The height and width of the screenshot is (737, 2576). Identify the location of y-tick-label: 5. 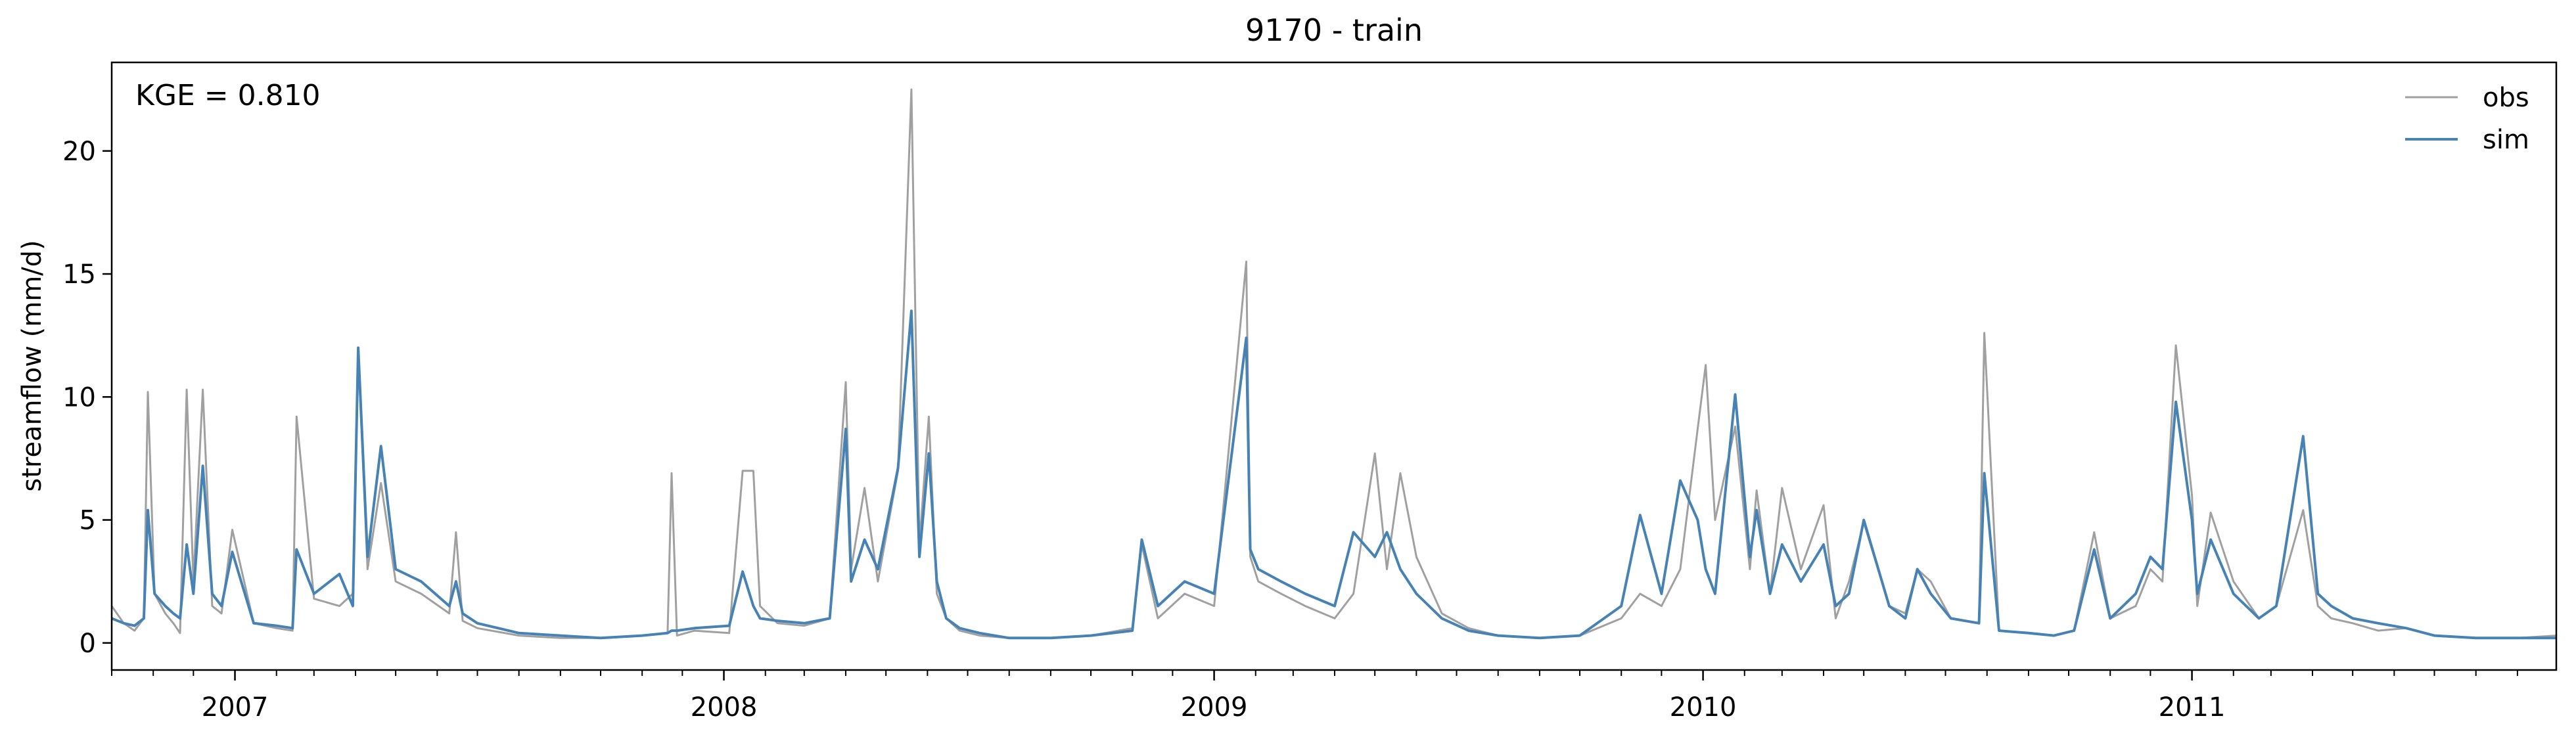
(88, 521).